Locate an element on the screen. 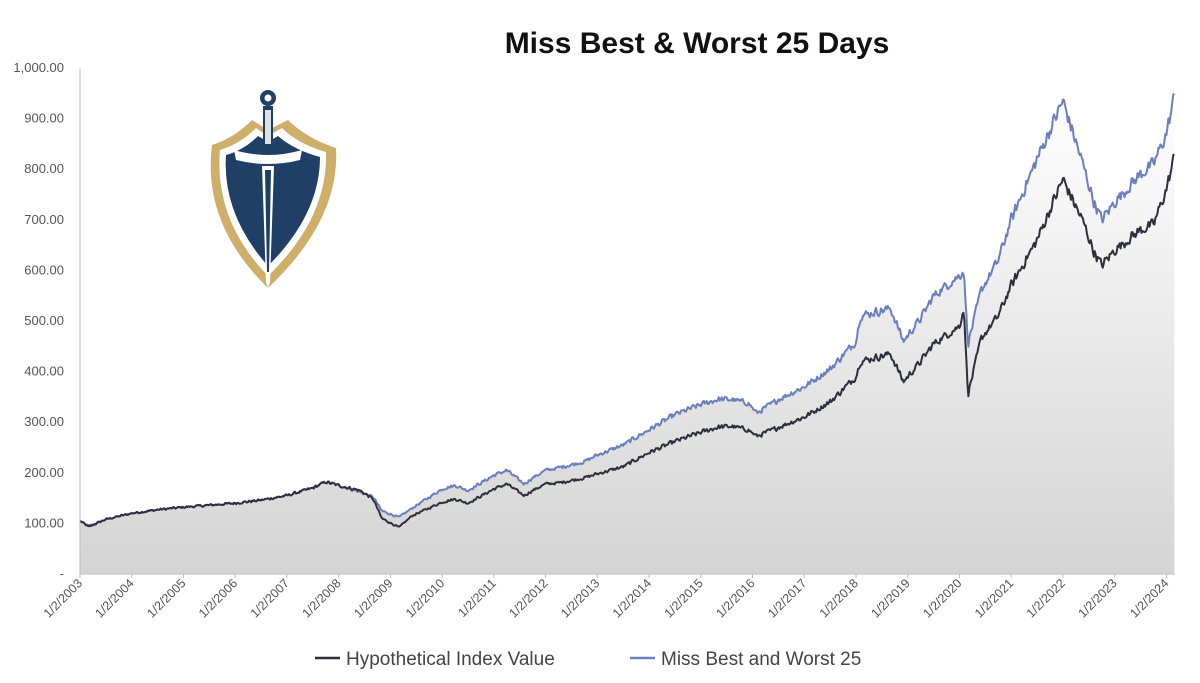 Image resolution: width=1200 pixels, height=683 pixels. y-tick-label: 400.00 is located at coordinates (44, 371).